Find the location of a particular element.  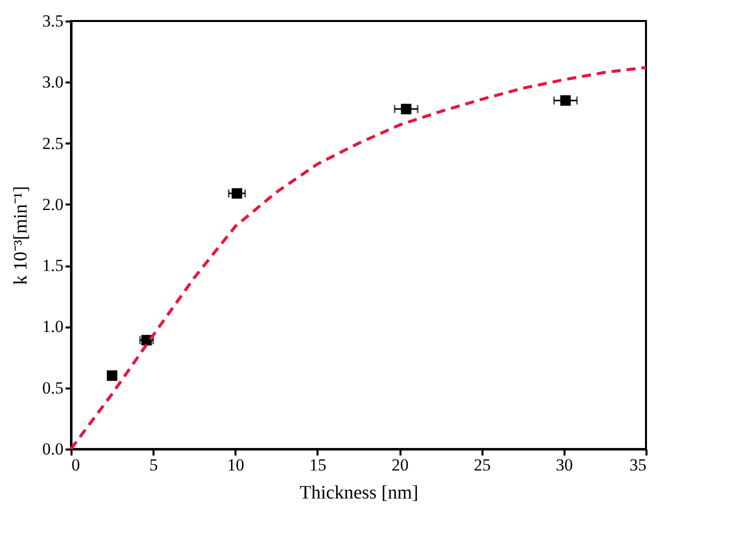

x-tick-label: 20 is located at coordinates (400, 465).